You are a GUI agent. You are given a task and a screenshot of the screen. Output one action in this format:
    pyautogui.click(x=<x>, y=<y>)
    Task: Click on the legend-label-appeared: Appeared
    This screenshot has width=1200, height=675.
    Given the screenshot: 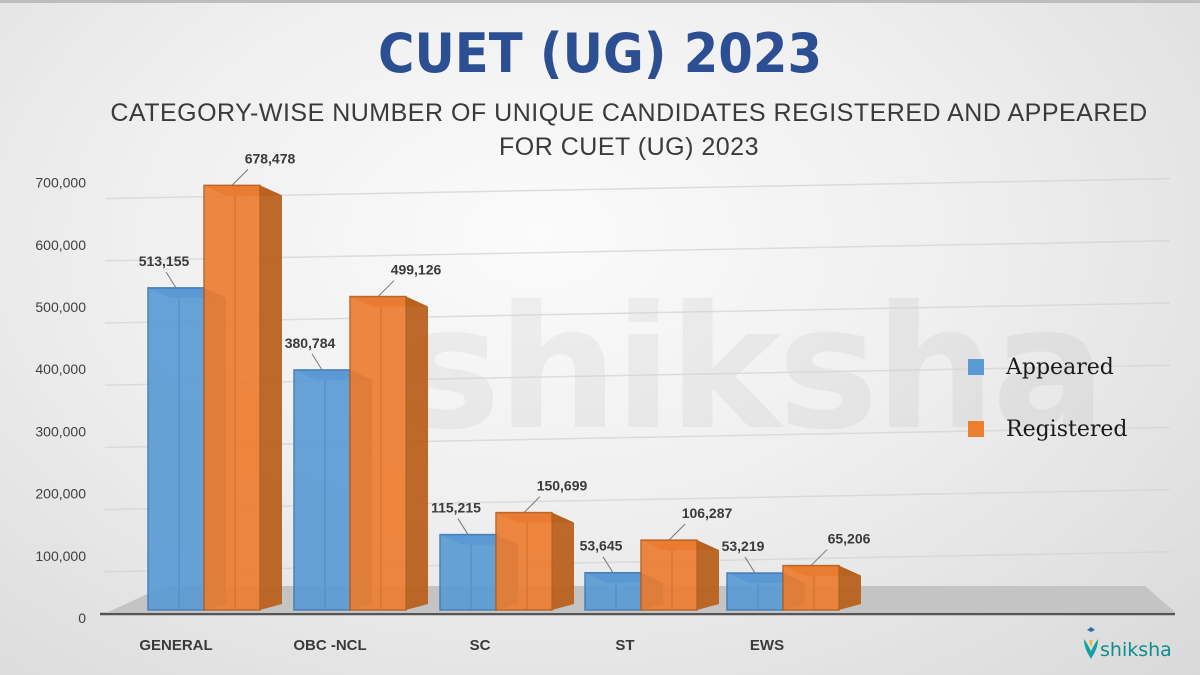 What is the action you would take?
    pyautogui.click(x=1060, y=367)
    